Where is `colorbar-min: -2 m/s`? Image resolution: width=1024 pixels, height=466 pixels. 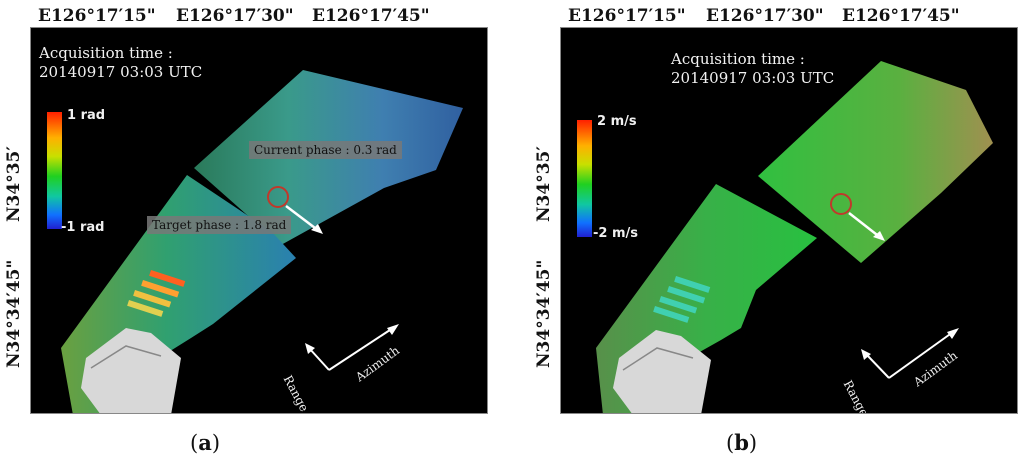
colorbar-min: -2 m/s is located at coordinates (615, 233).